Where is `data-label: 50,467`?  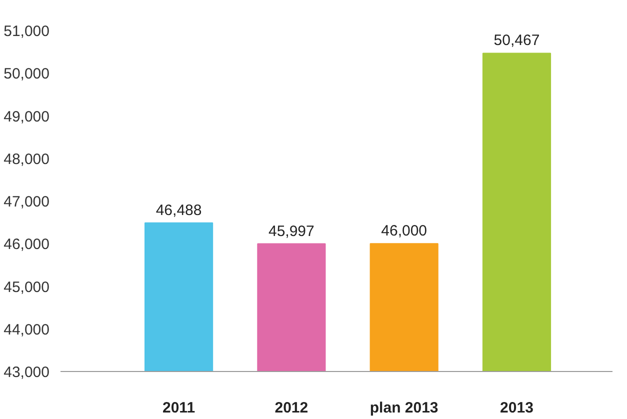
data-label: 50,467 is located at coordinates (517, 41).